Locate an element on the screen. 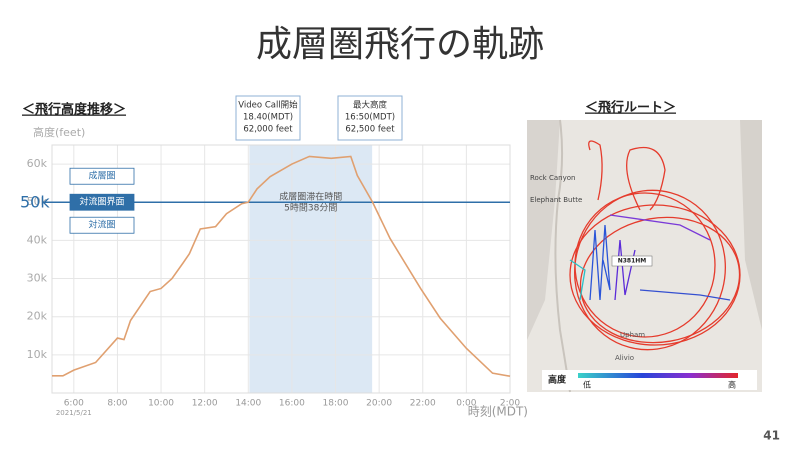 The width and height of the screenshot is (800, 450). x-tick-label: 10:00 is located at coordinates (161, 404).